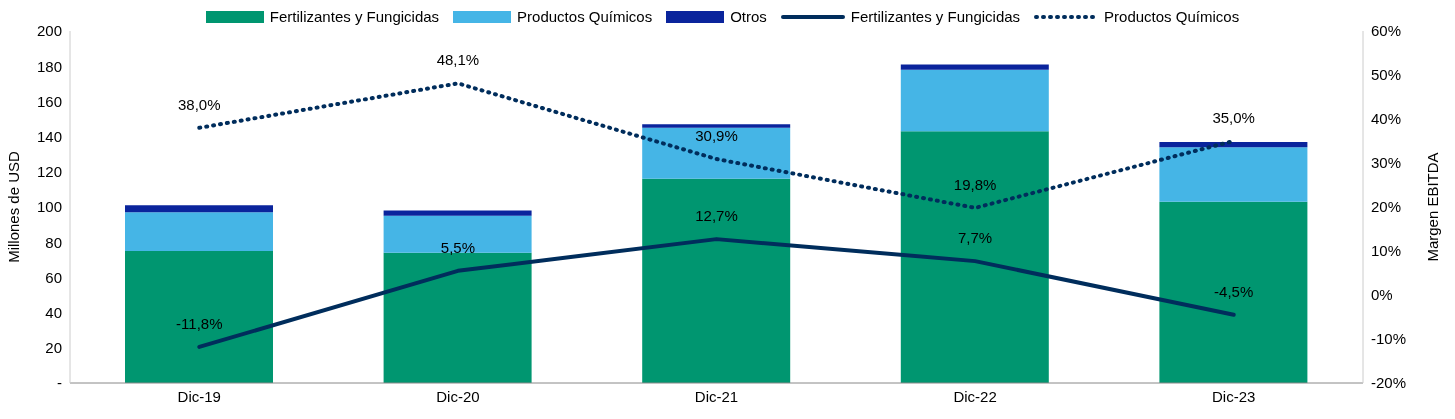  I want to click on y2-tick-label: 20%, so click(1386, 207).